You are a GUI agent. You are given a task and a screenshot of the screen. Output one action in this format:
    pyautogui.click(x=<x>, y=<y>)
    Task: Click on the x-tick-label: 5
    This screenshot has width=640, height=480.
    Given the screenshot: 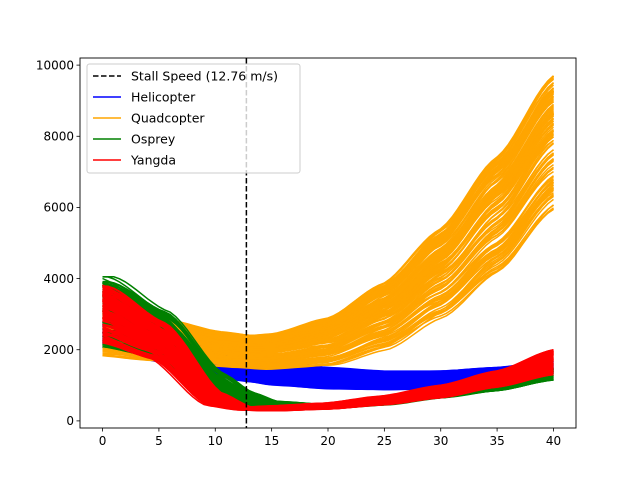 What is the action you would take?
    pyautogui.click(x=159, y=441)
    